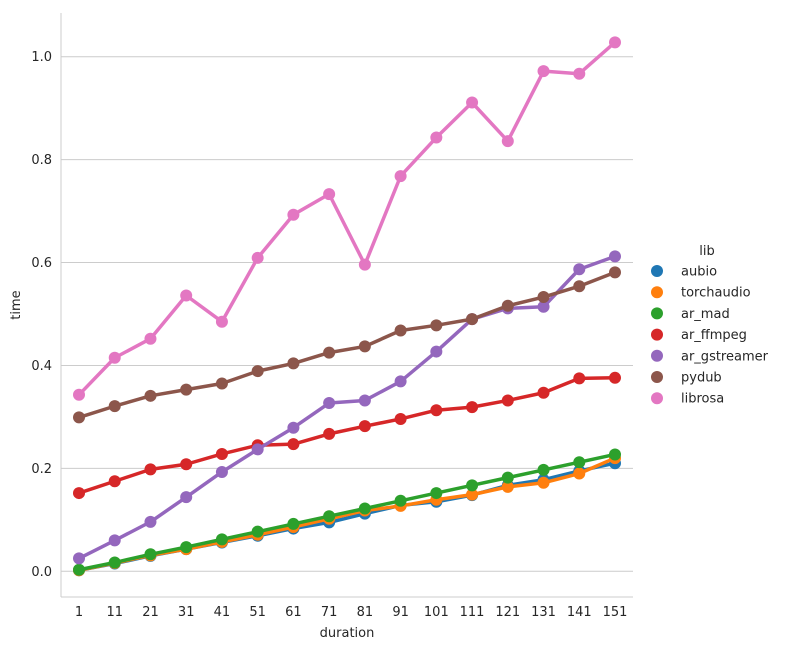 Image resolution: width=787 pixels, height=650 pixels. What do you see at coordinates (347, 633) in the screenshot?
I see `x-axis-label: duration` at bounding box center [347, 633].